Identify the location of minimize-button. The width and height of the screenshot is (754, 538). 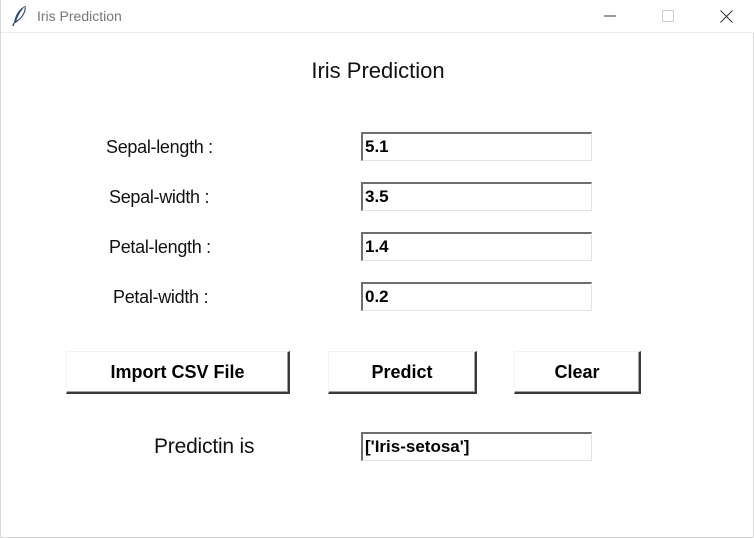
(610, 16).